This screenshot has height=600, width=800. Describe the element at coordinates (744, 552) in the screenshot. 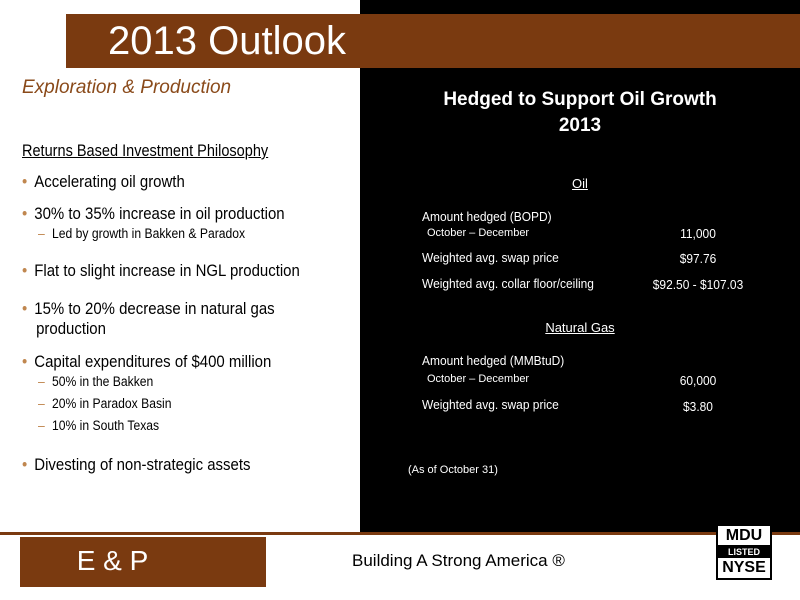

I see `mdu-nyse-logo: MDU LISTED NYSE` at that location.